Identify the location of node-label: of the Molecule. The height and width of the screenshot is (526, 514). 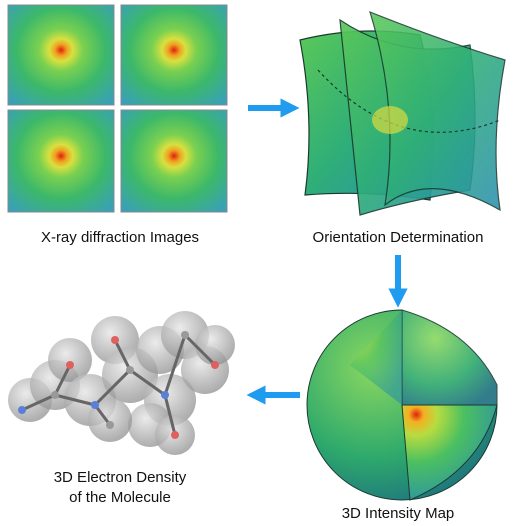
(120, 497).